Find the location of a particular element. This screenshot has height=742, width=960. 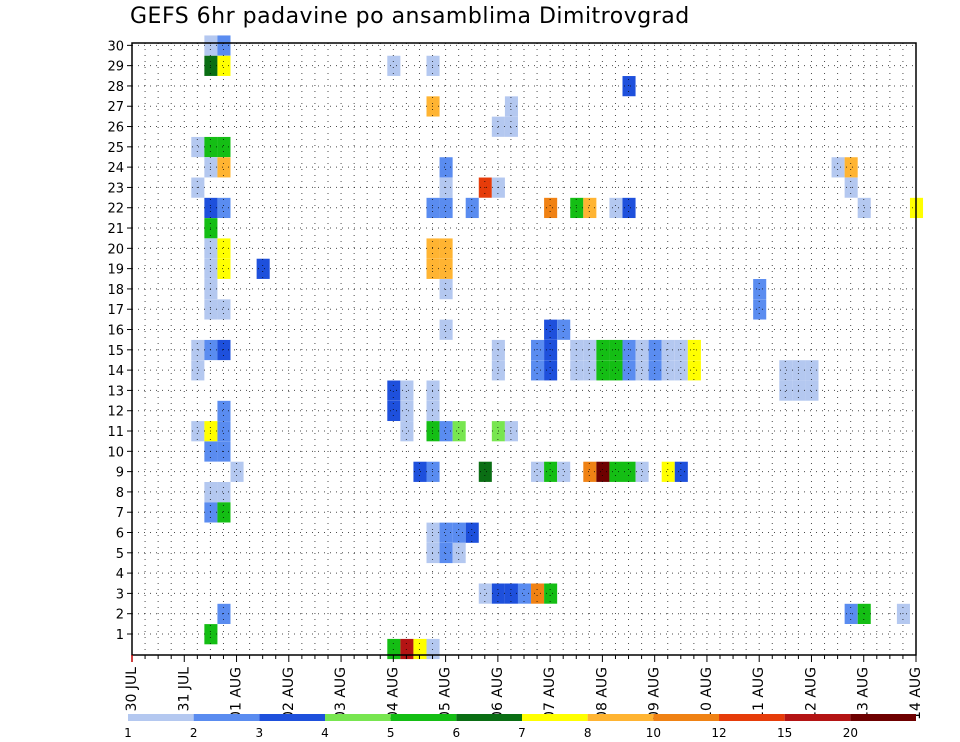

y-tick-label: 20 is located at coordinates (115, 249).